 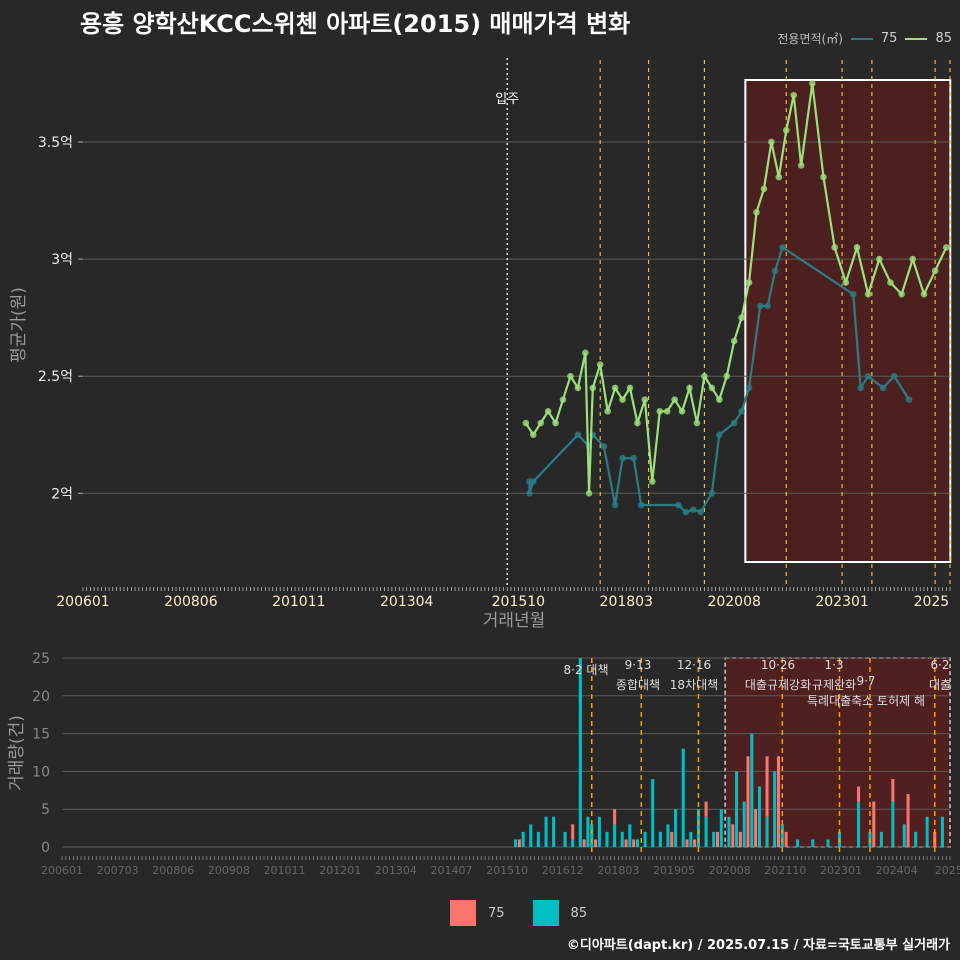 What do you see at coordinates (518, 913) in the screenshot?
I see `bottom-legend: 75 85` at bounding box center [518, 913].